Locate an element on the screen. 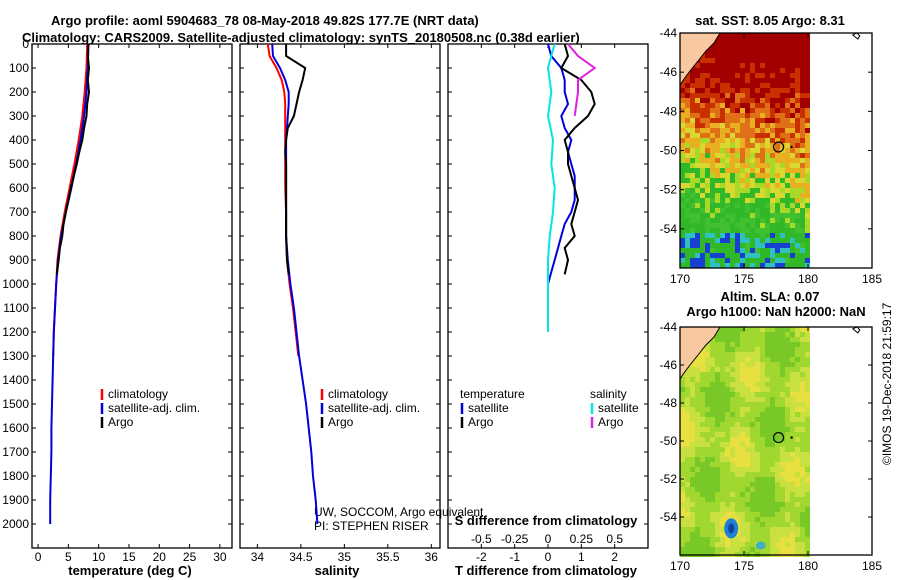 This screenshot has height=580, width=900. sla-xtick-label: 175 is located at coordinates (744, 566).